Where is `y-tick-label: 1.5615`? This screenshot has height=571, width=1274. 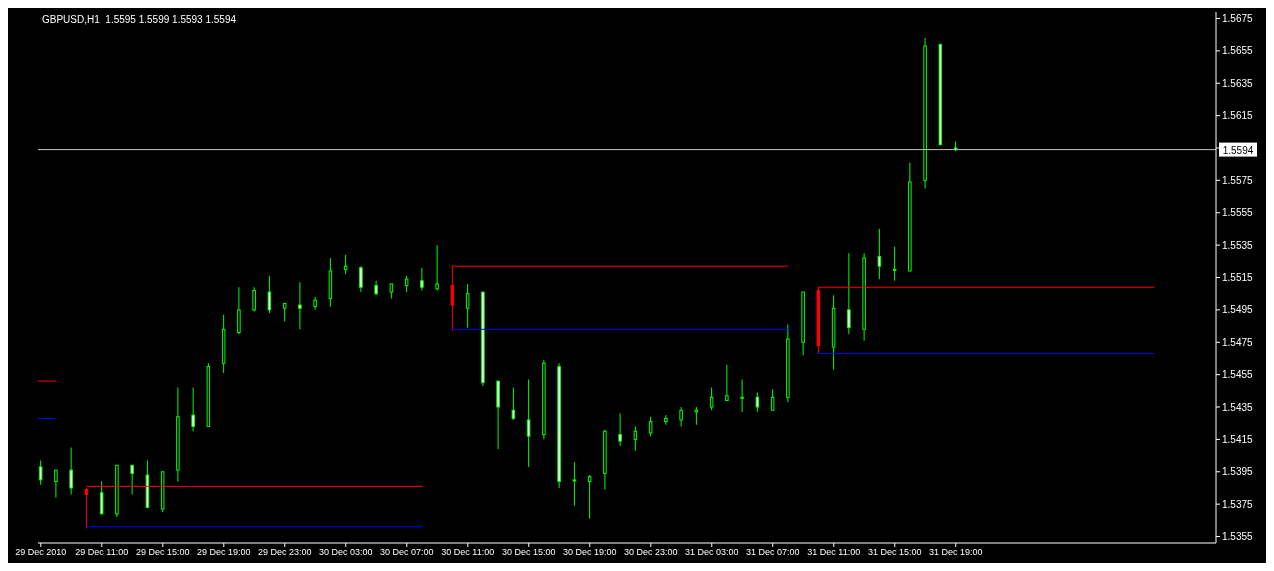 y-tick-label: 1.5615 is located at coordinates (1238, 116).